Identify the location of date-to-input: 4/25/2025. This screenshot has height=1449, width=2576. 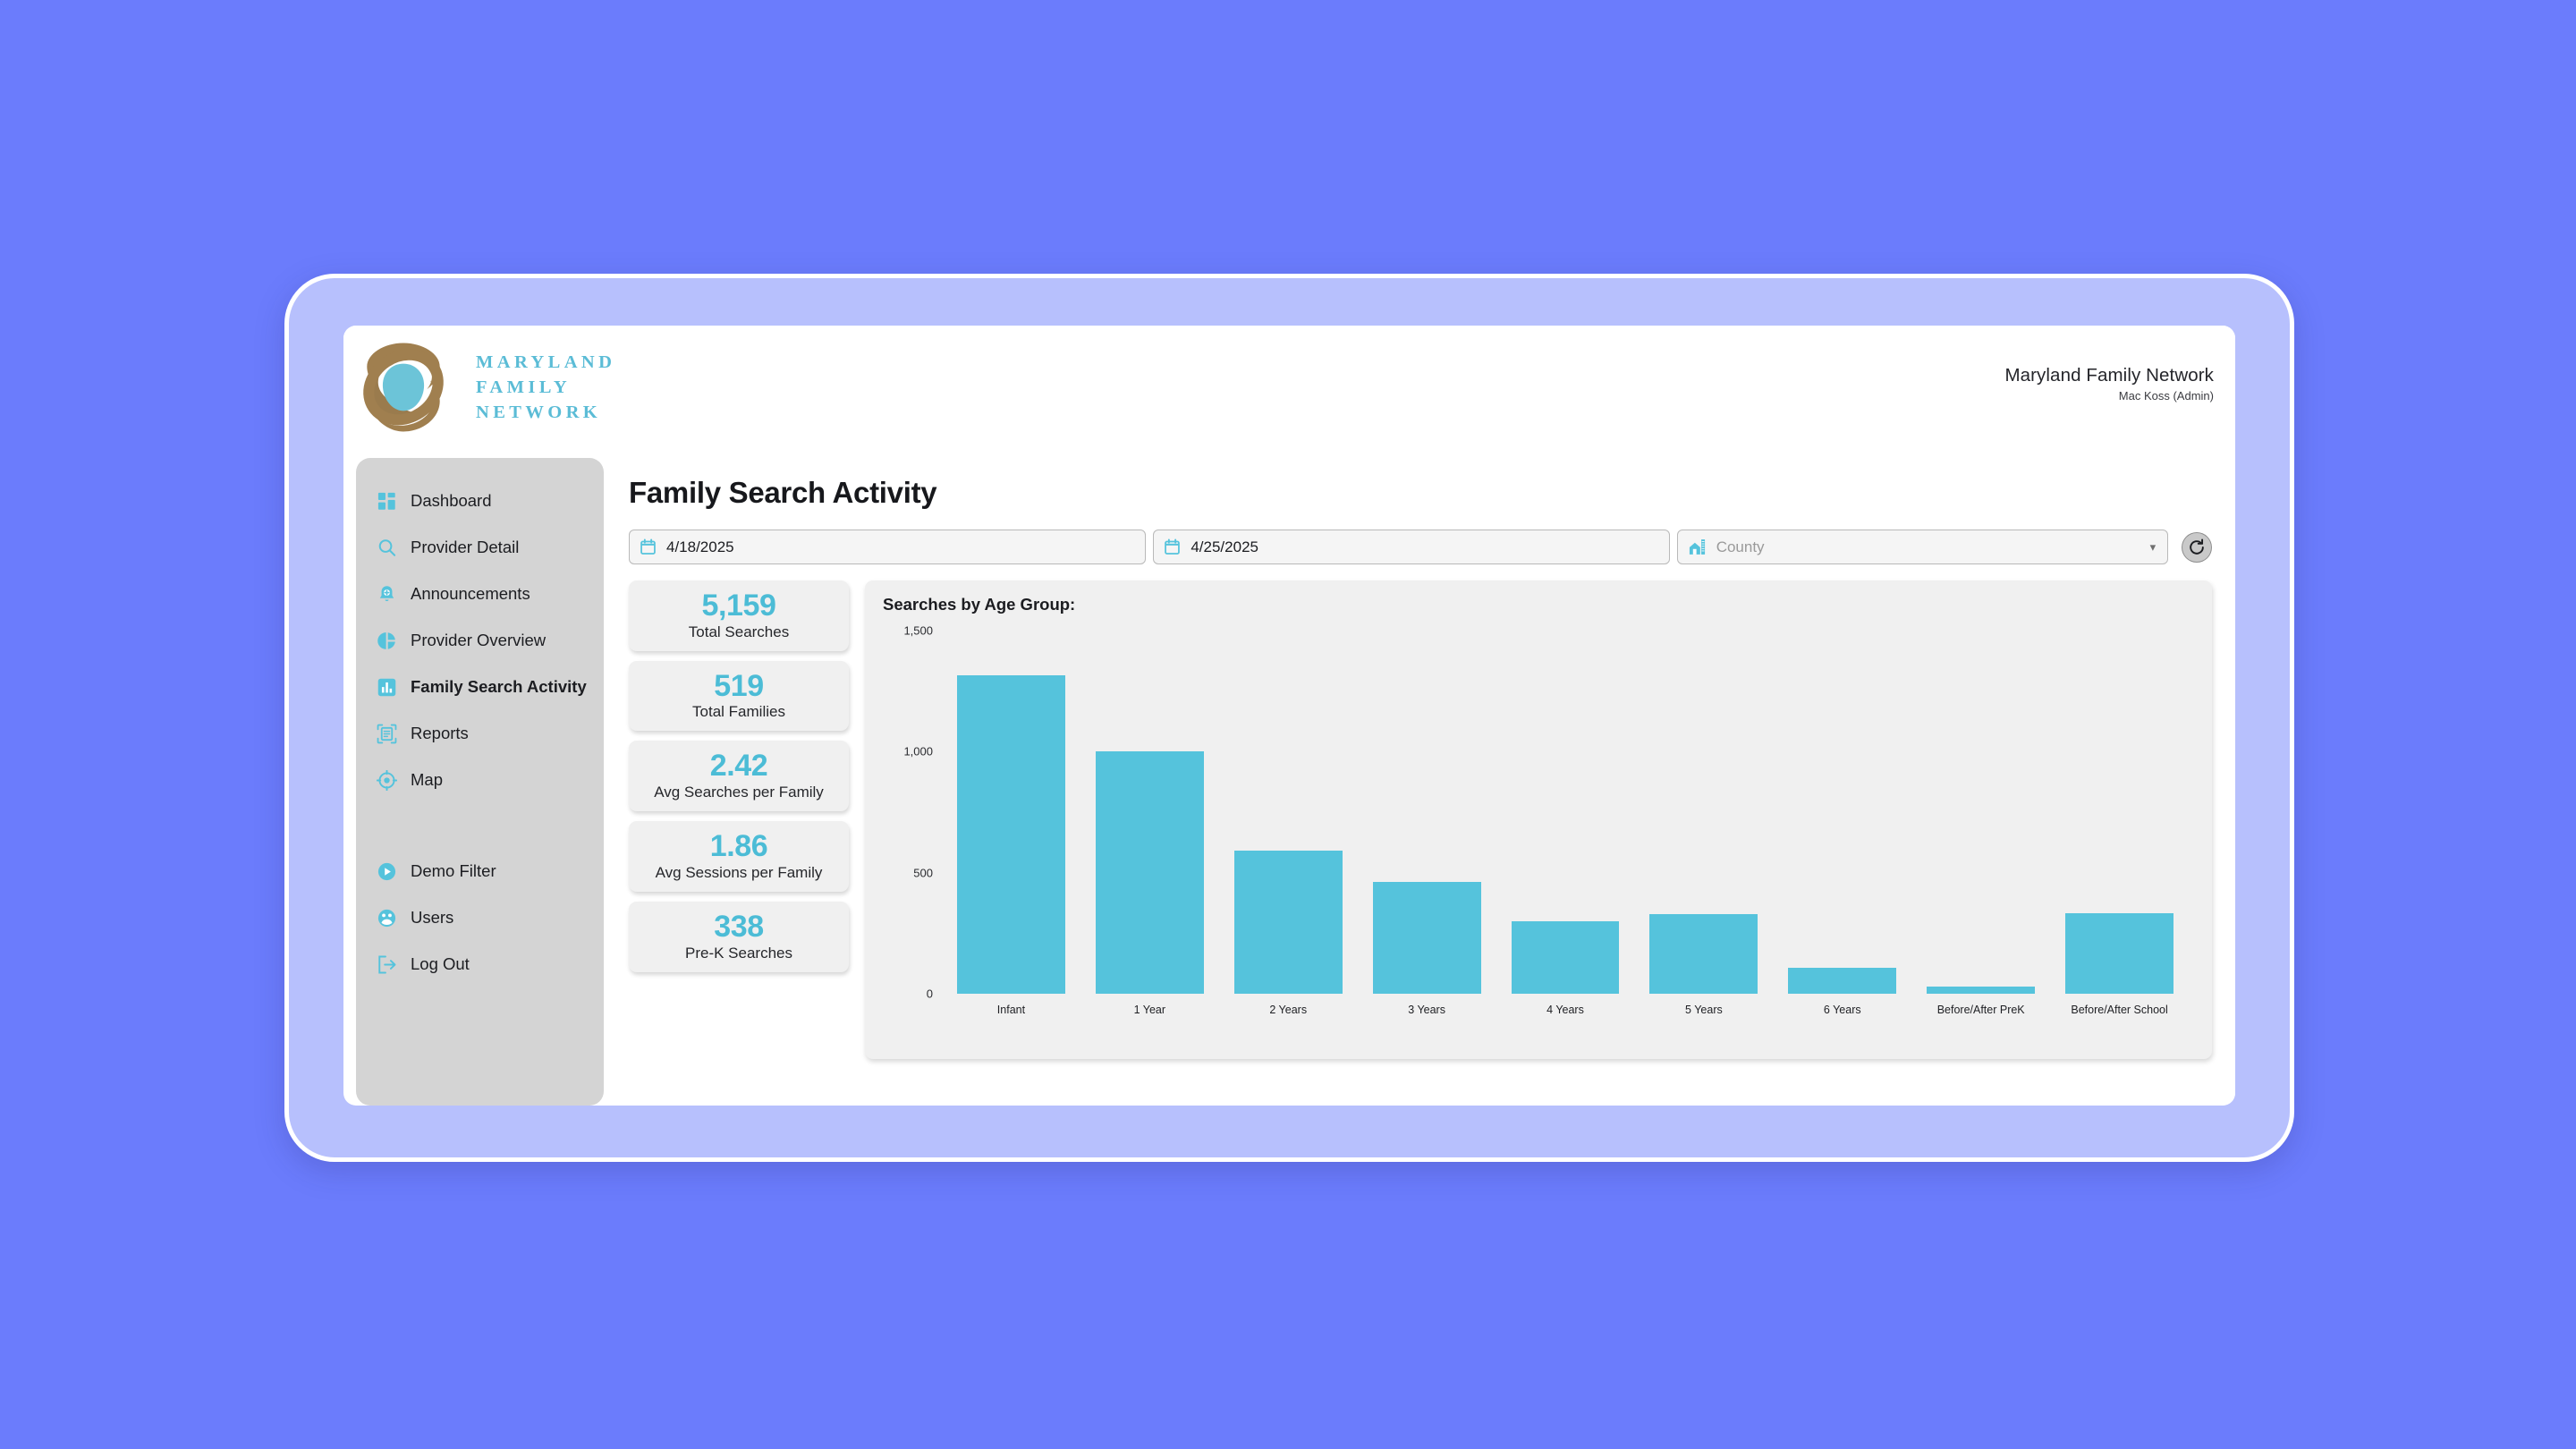
(1411, 547).